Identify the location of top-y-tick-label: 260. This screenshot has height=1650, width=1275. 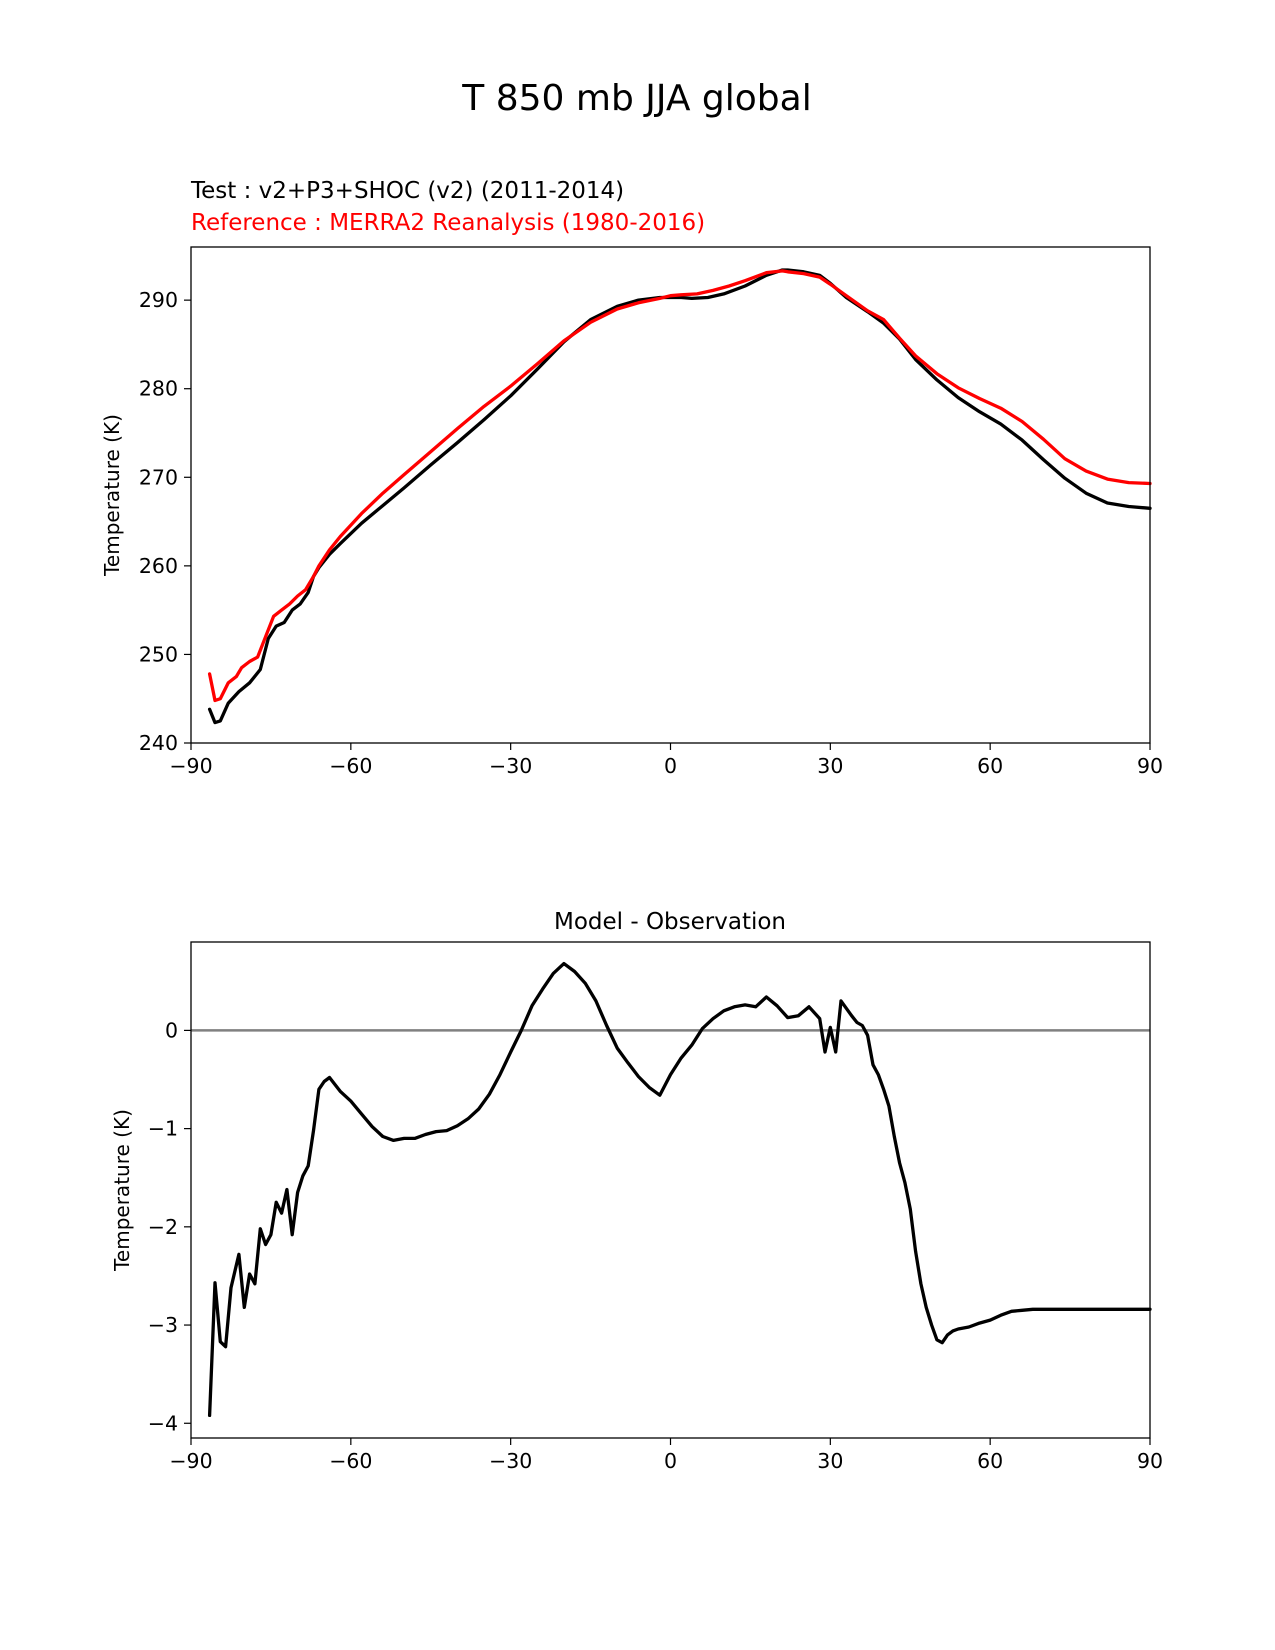
(158, 566).